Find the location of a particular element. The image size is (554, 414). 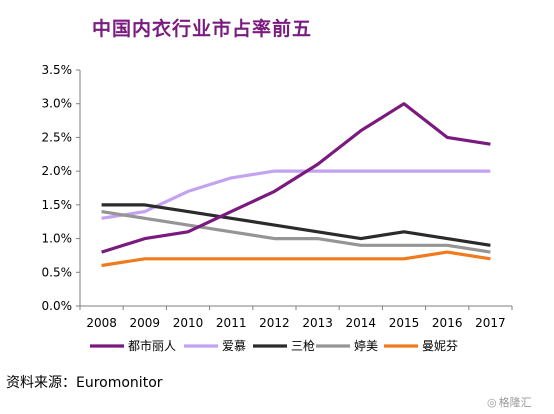

legend-label: 都市丽人 is located at coordinates (152, 345).